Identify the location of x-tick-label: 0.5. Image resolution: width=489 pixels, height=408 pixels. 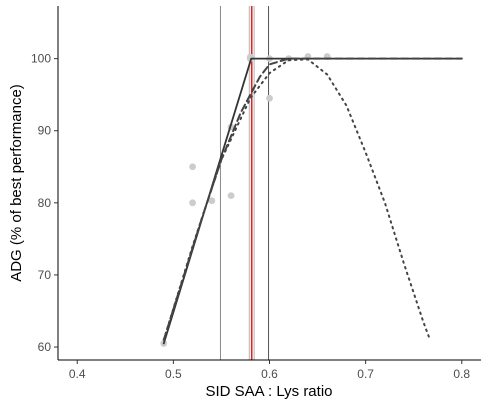
(173, 374).